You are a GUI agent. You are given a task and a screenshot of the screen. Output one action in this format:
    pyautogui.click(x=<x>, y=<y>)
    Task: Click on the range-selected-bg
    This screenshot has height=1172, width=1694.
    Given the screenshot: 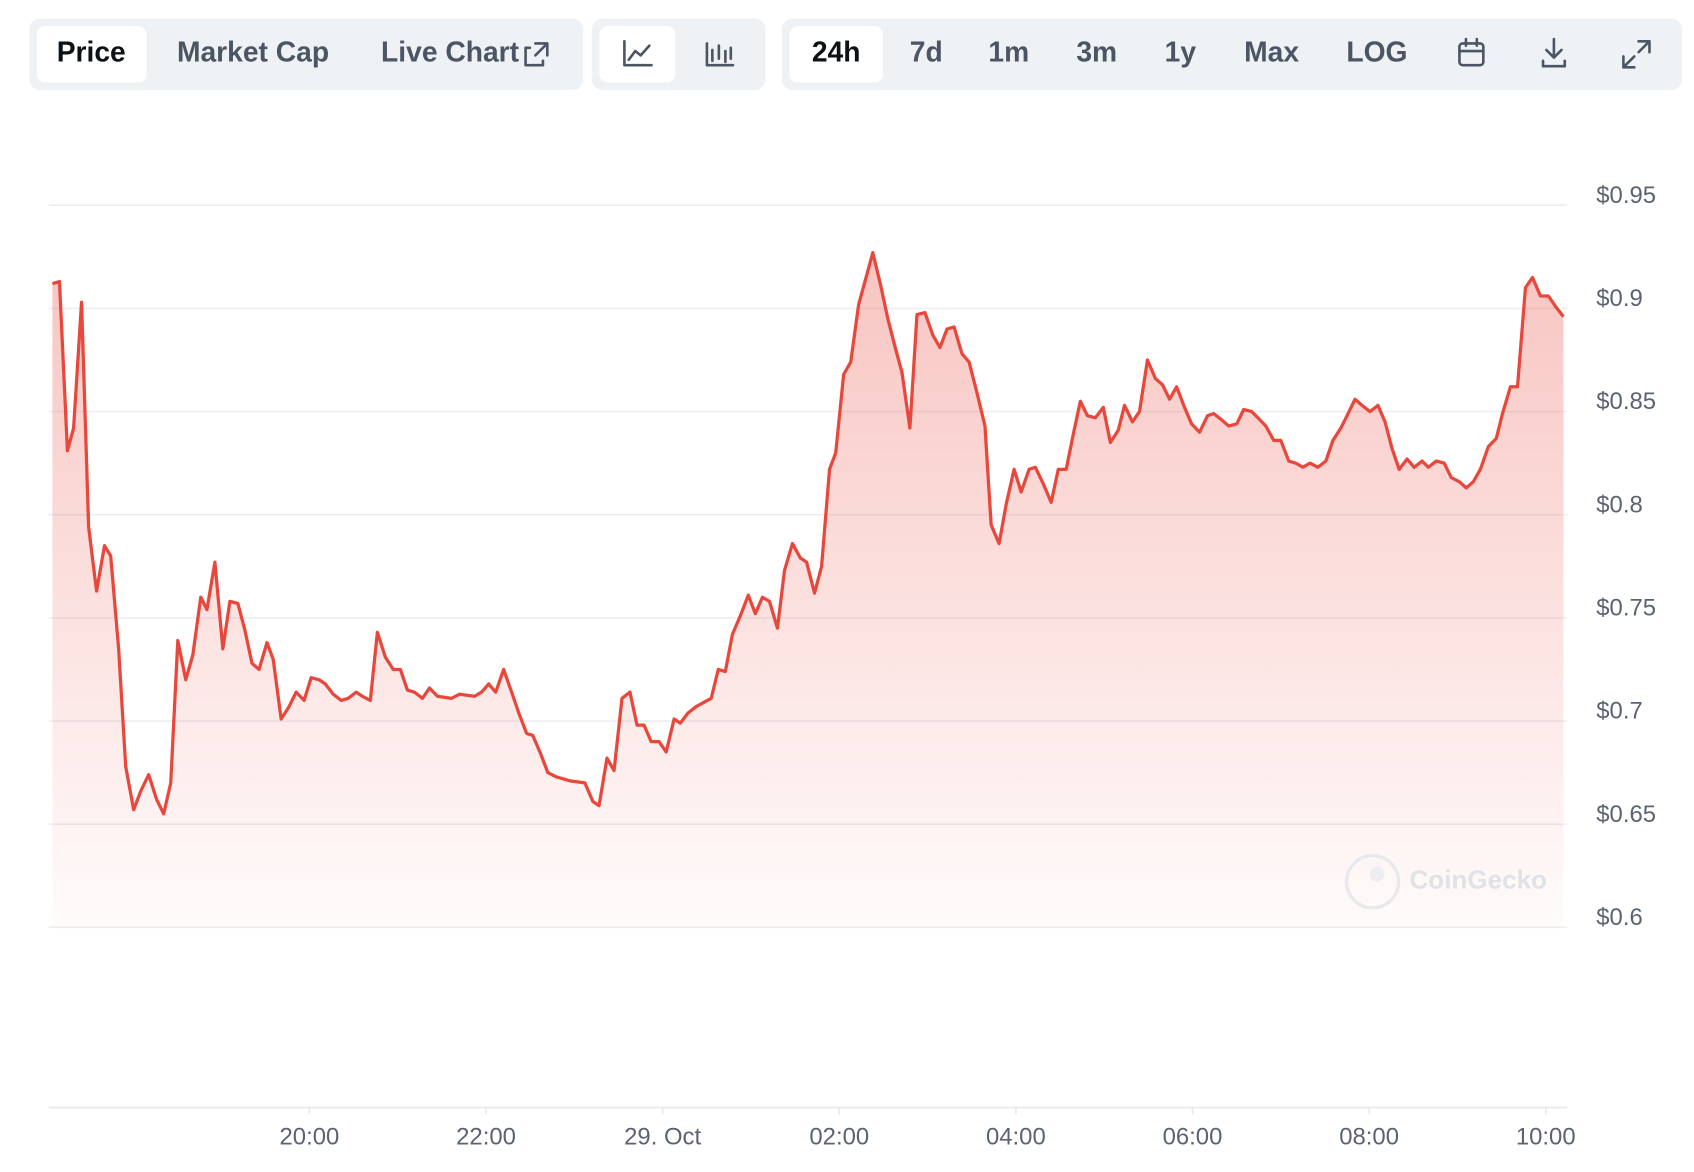 What is the action you would take?
    pyautogui.click(x=836, y=54)
    